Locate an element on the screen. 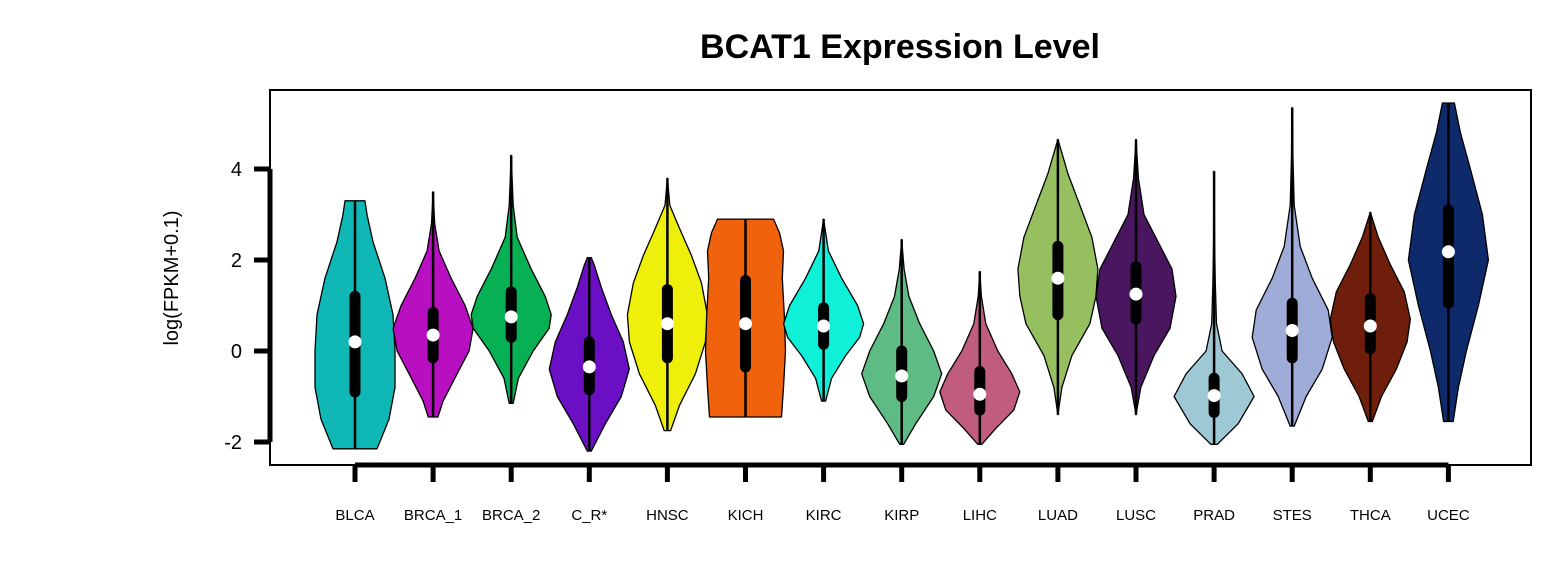 The height and width of the screenshot is (586, 1560). x-tick-label: BRCA_1 is located at coordinates (433, 515).